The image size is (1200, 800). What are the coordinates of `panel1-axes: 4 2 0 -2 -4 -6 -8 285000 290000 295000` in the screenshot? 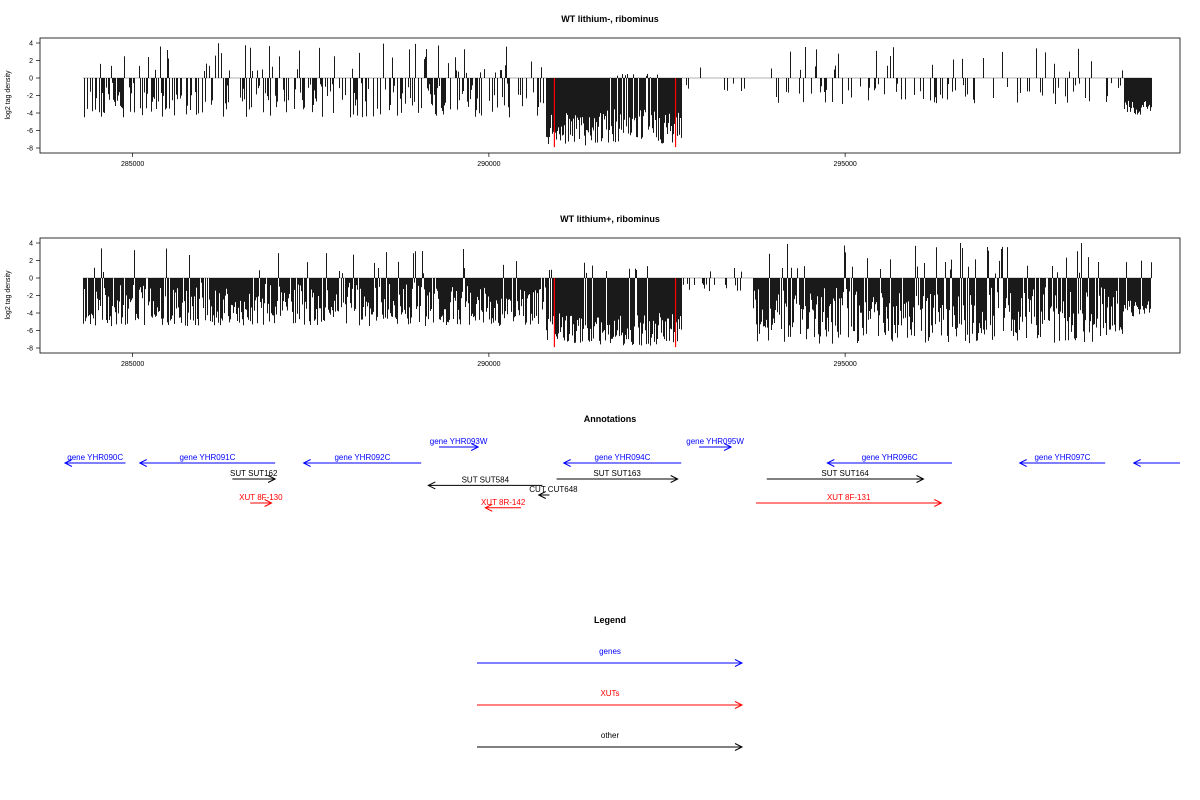 It's located at (442, 105).